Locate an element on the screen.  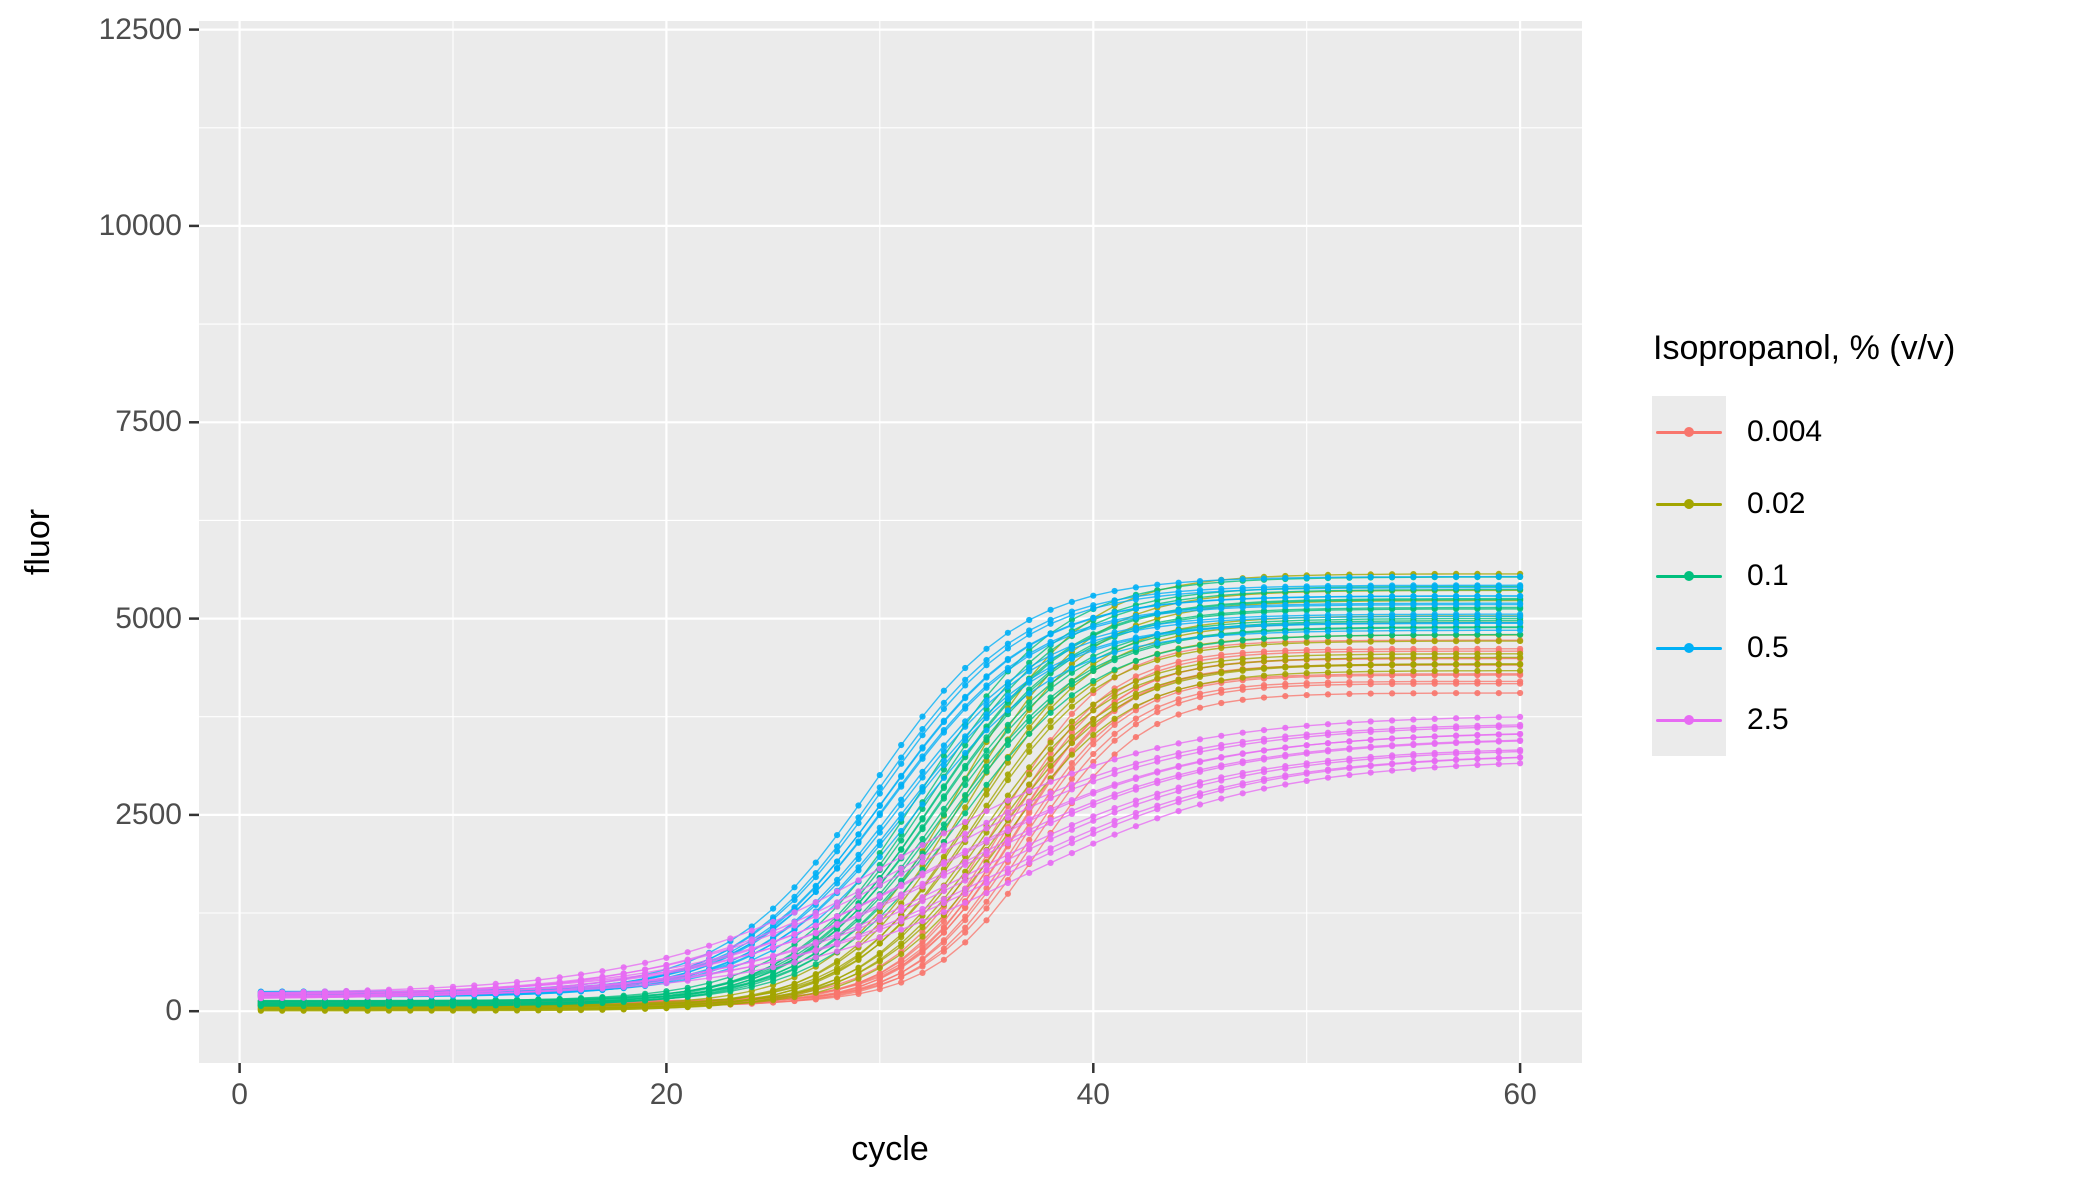
legend-label: 0.02 is located at coordinates (1776, 503).